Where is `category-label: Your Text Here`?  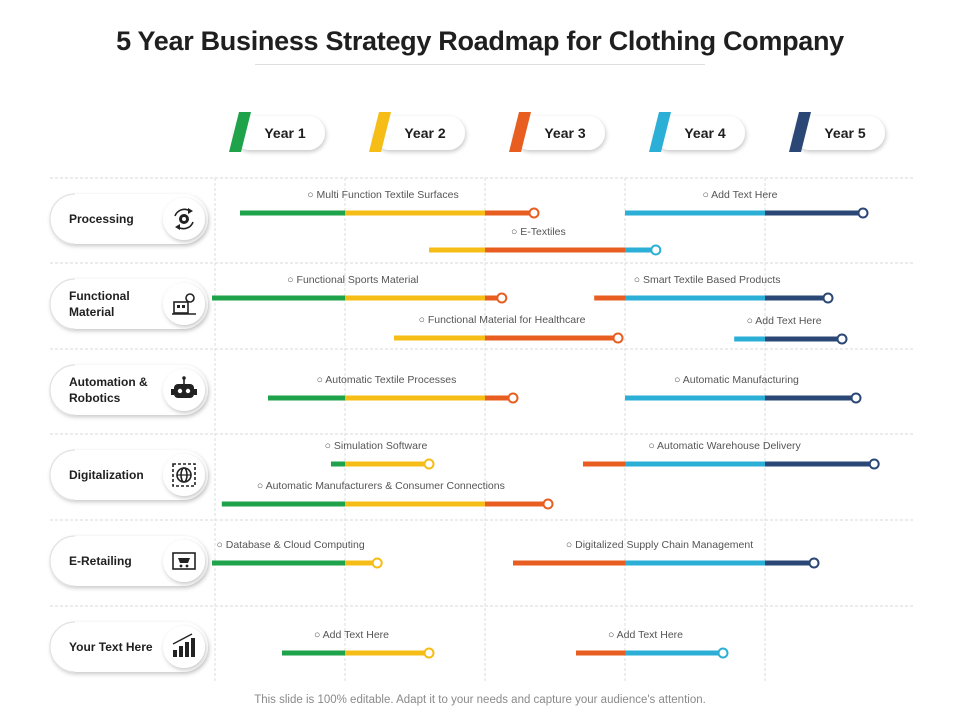 category-label: Your Text Here is located at coordinates (111, 647).